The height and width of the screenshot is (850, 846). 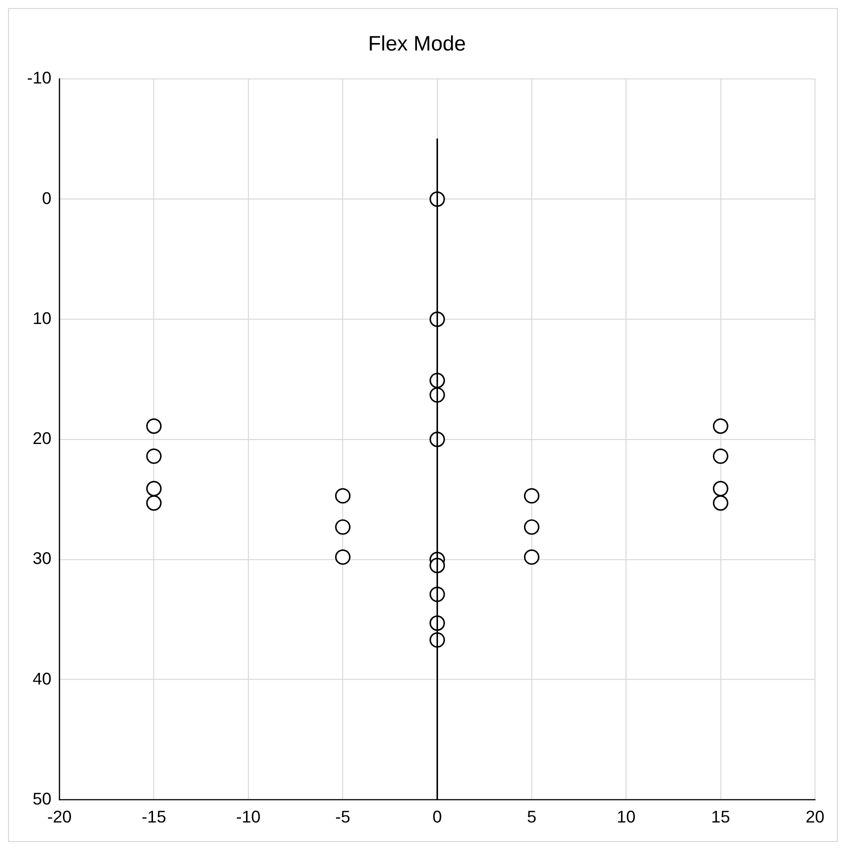 I want to click on y-tick-label: 50, so click(x=42, y=798).